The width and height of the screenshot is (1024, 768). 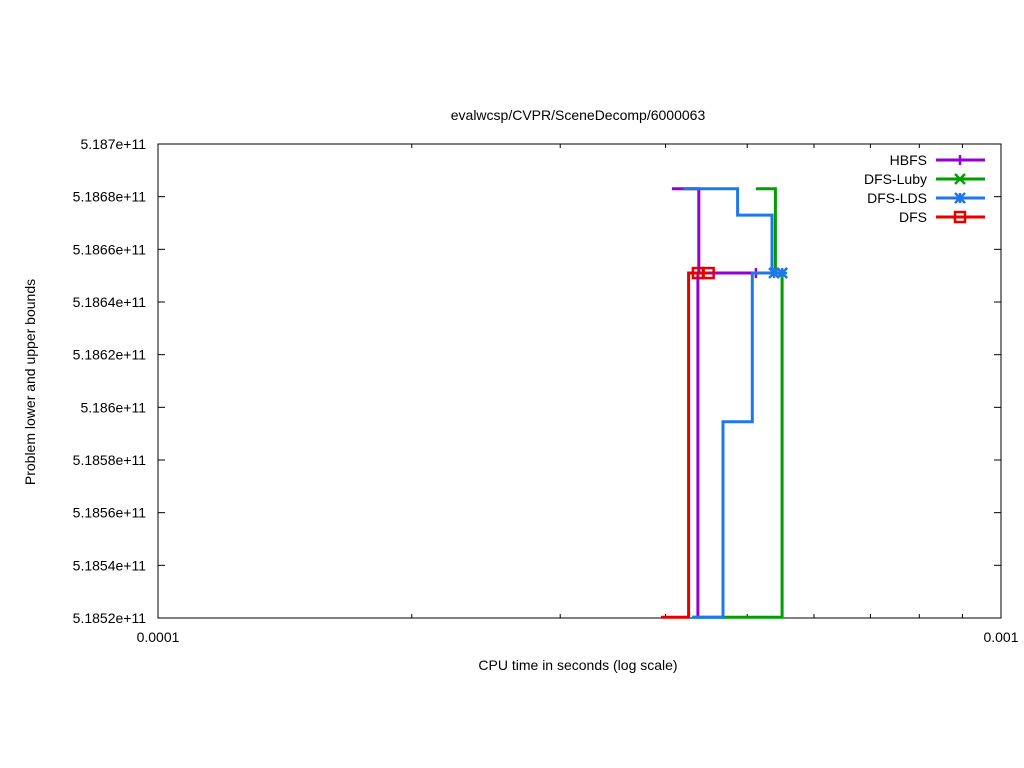 I want to click on y-tick-label: 5.1852e+11, so click(x=110, y=618).